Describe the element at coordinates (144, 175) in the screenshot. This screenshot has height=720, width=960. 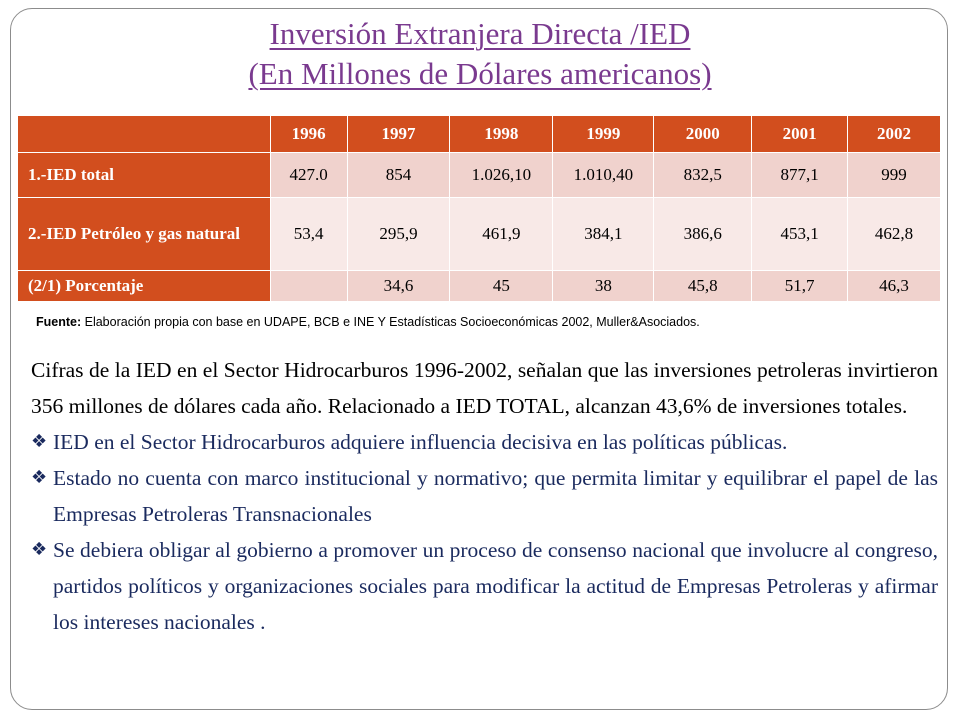
I see `row-label: 1.-IED total` at that location.